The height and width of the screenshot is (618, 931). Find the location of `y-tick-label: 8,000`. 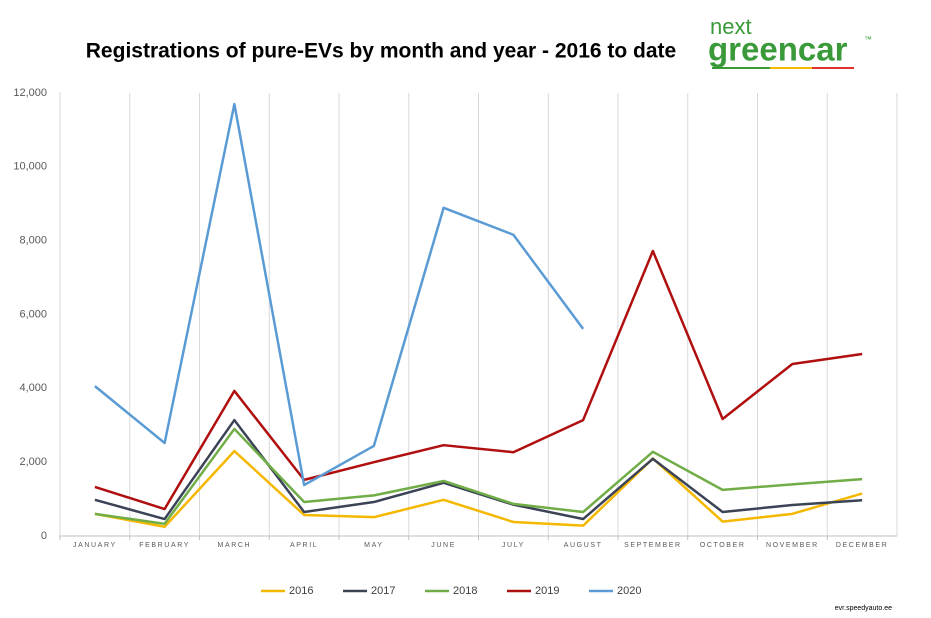

y-tick-label: 8,000 is located at coordinates (33, 241).